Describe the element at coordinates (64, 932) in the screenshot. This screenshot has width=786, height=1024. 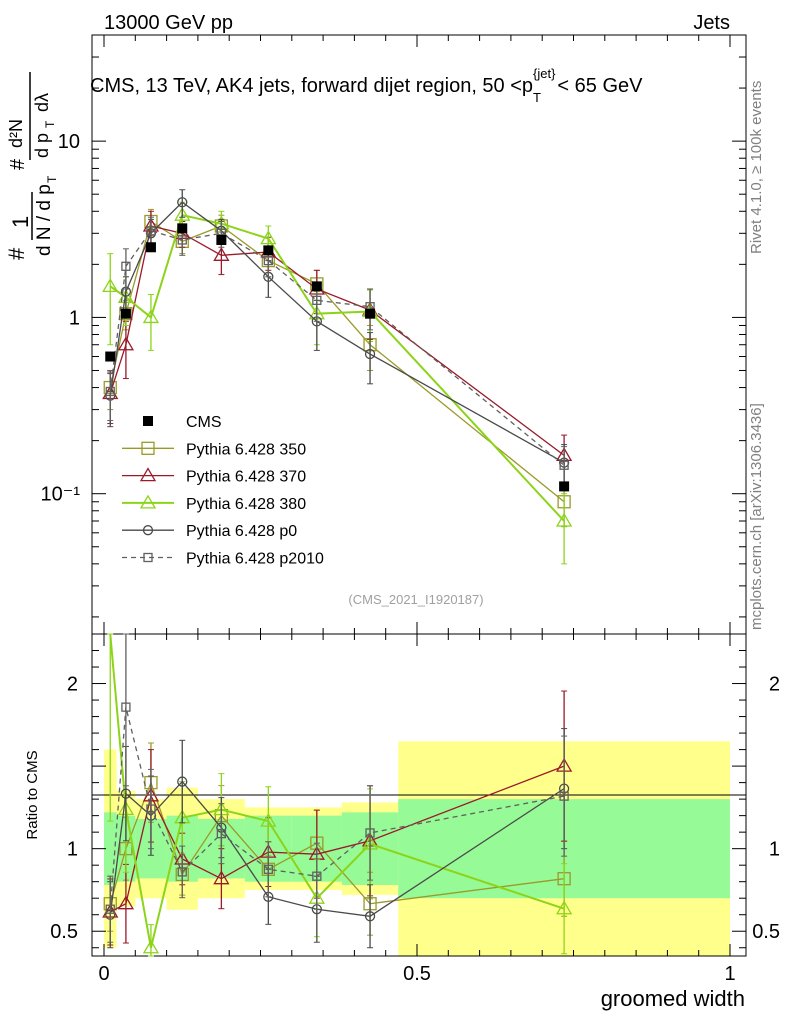
I see `y-tick-label-ratio-left: 0.5` at that location.